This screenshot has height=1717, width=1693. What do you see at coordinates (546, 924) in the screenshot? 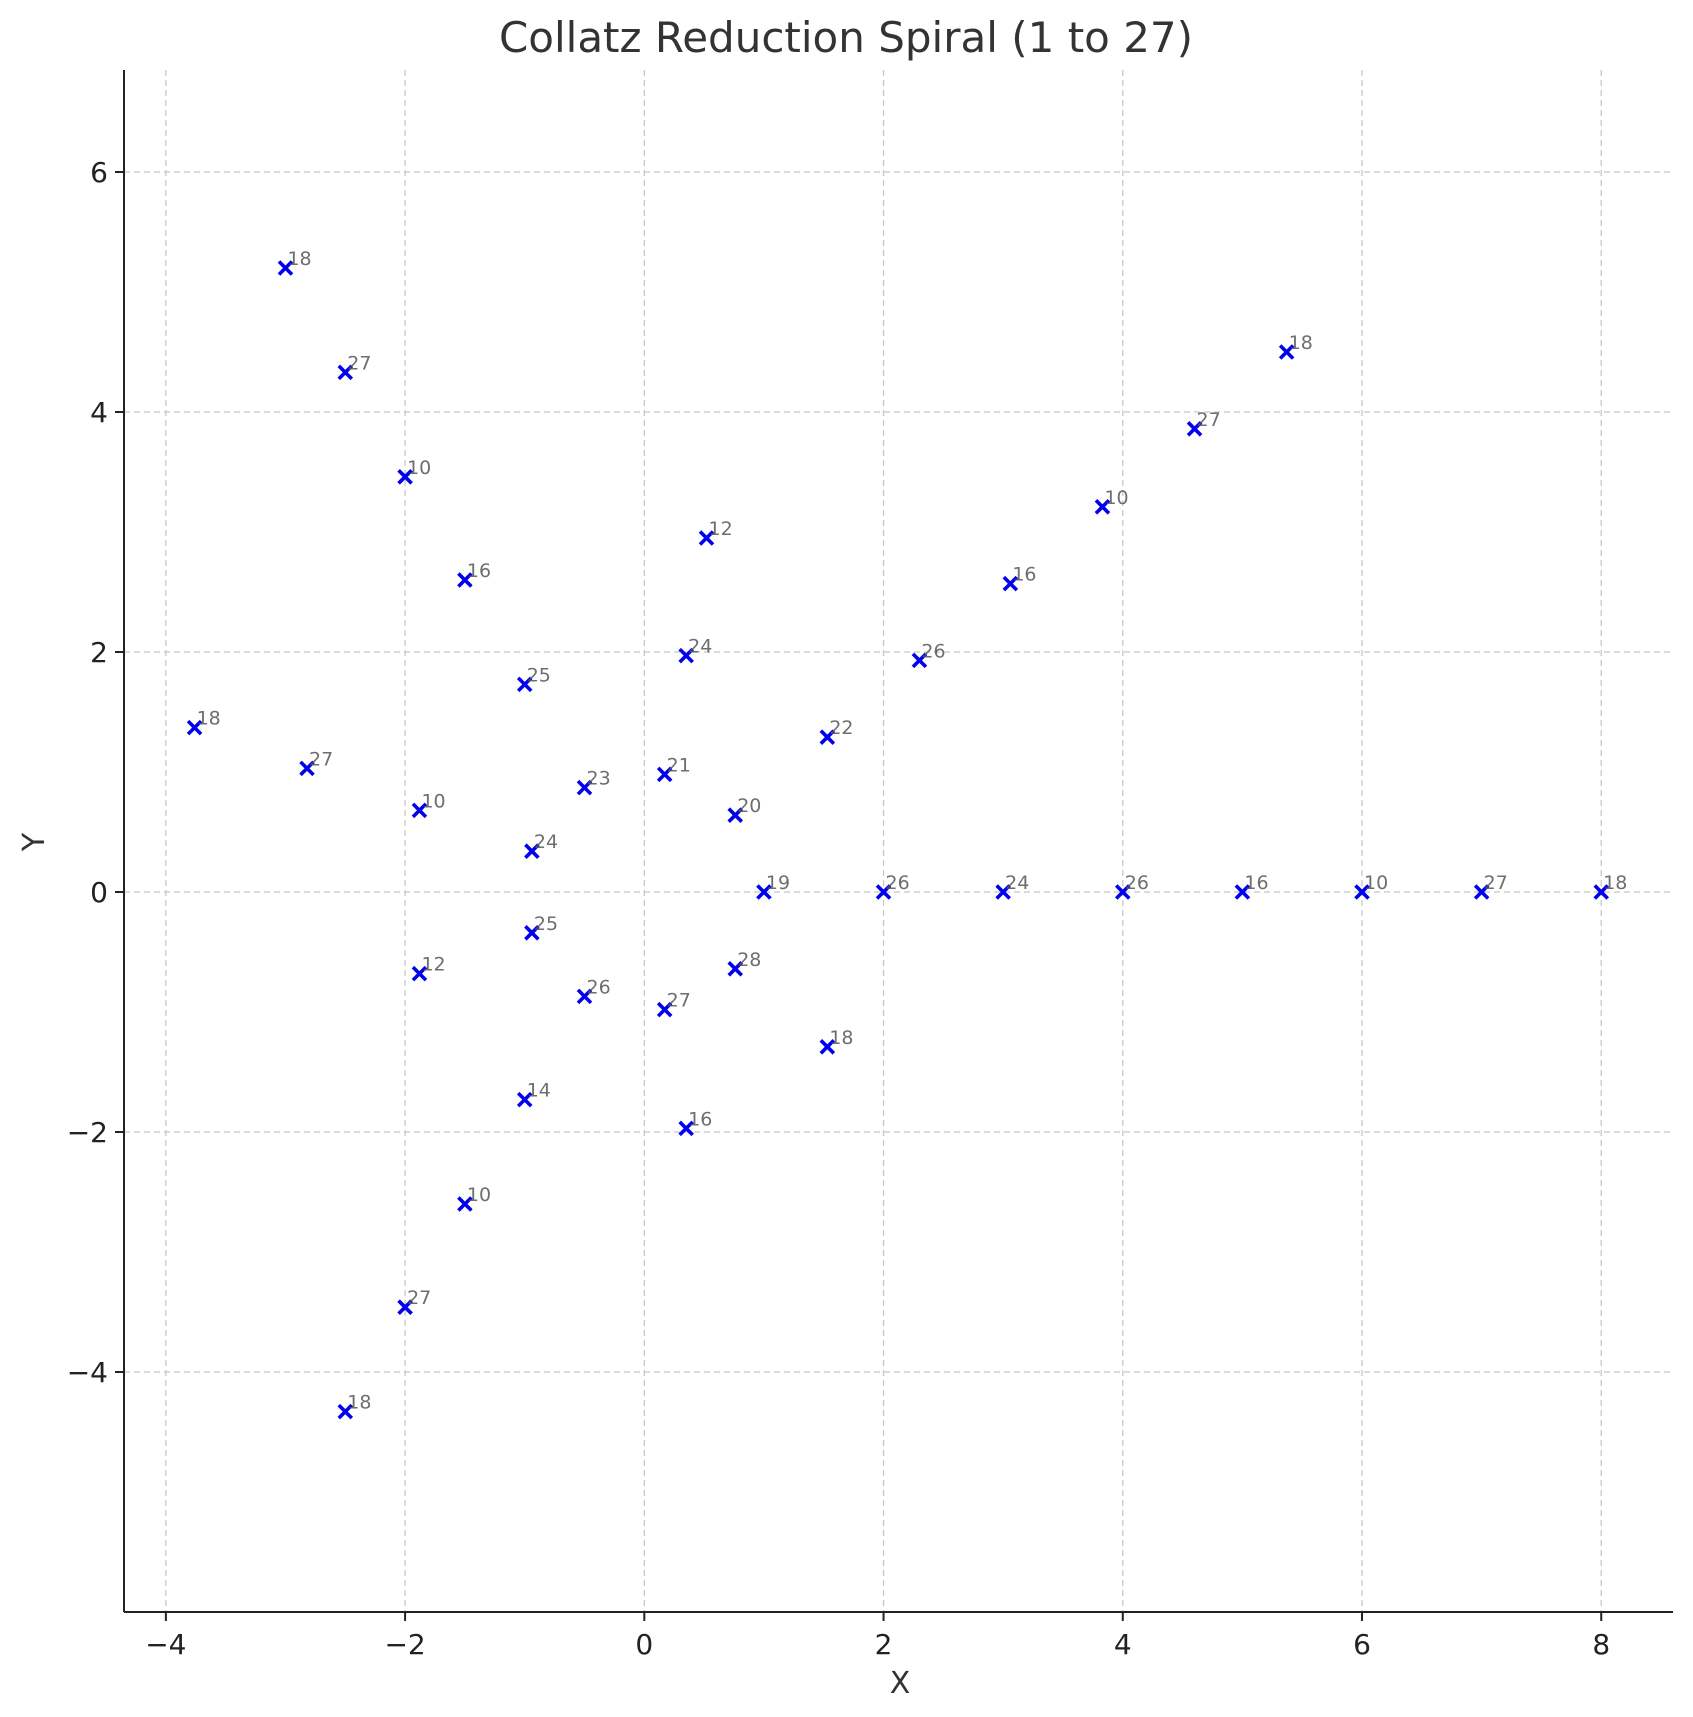
I see `point-label: 25` at bounding box center [546, 924].